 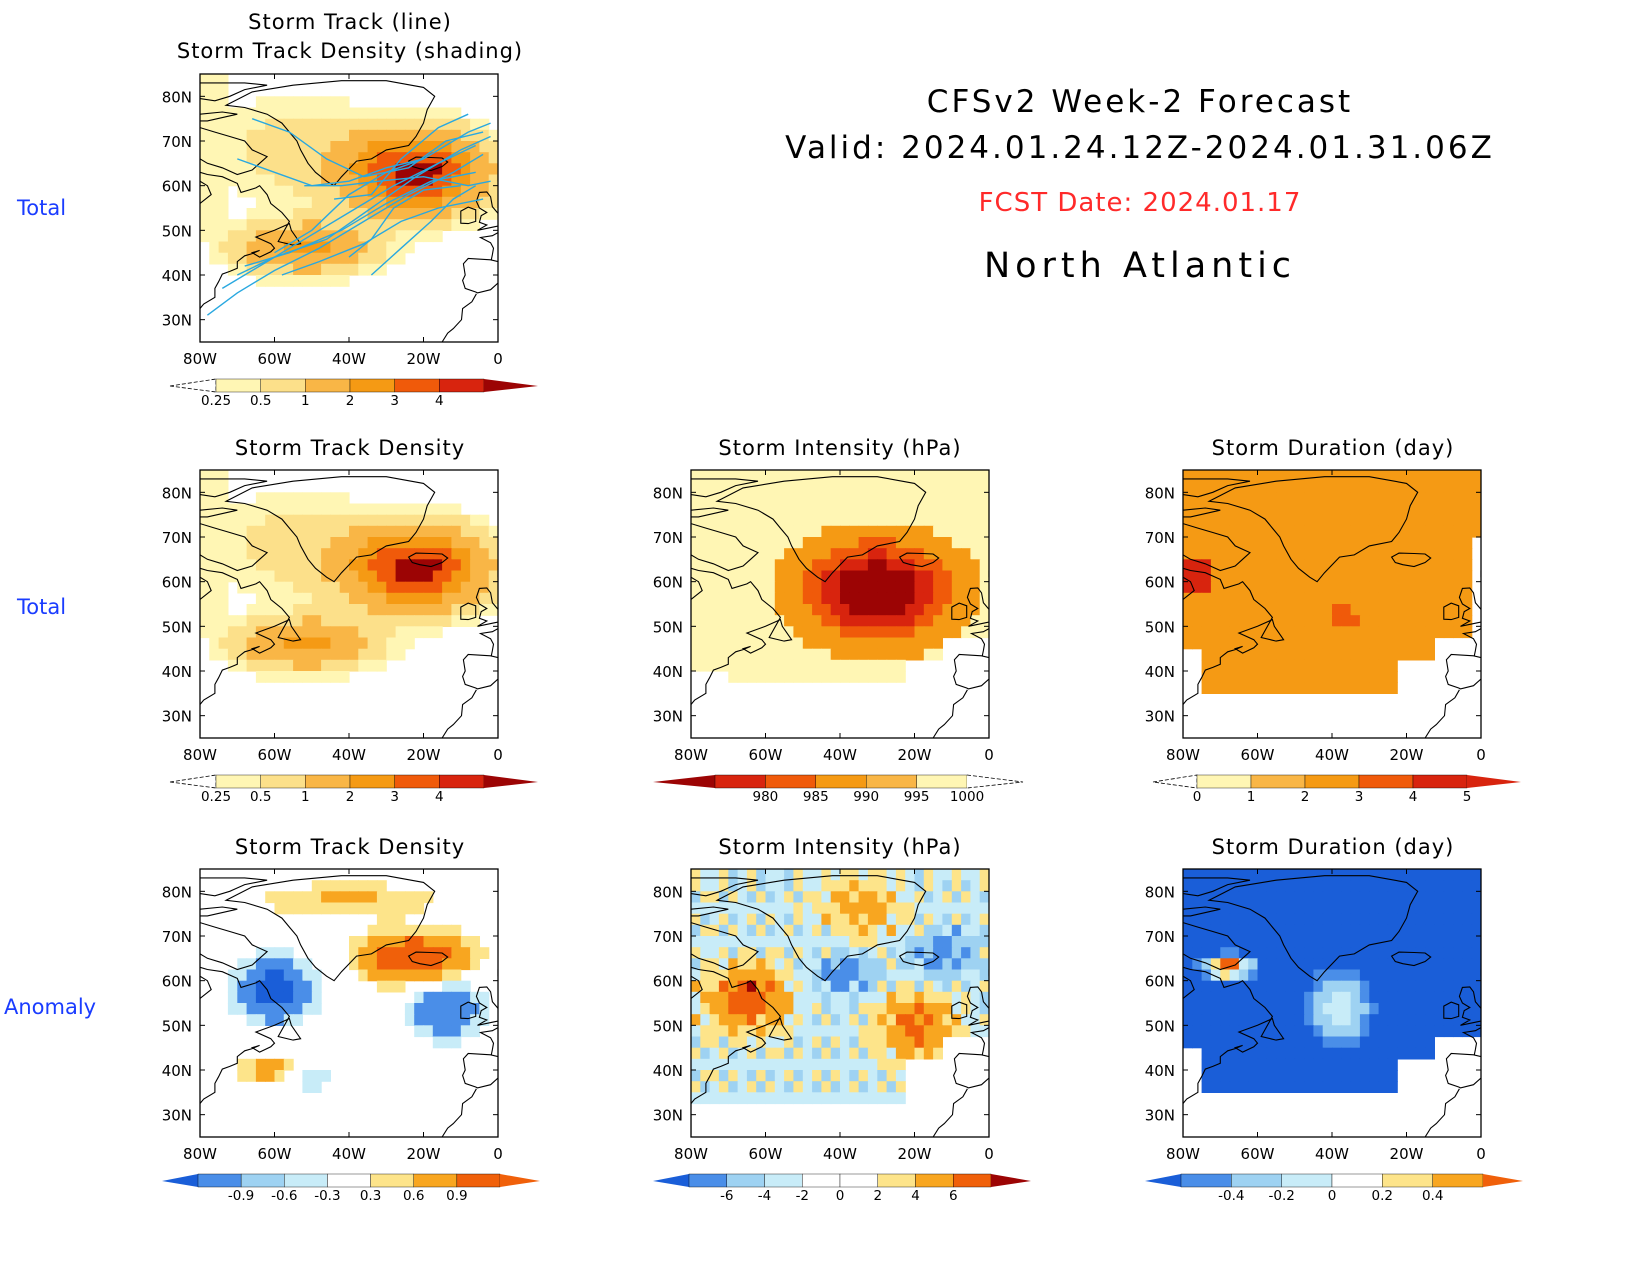 I want to click on lat-tick-label: 70N, so click(x=177, y=142).